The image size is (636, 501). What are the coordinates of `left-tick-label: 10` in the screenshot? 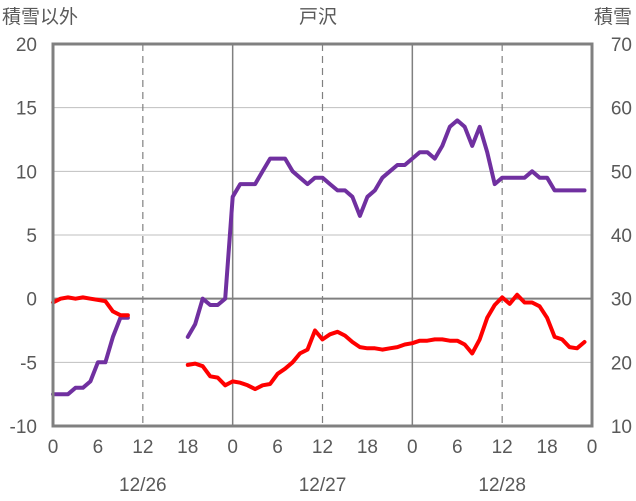 It's located at (26, 172).